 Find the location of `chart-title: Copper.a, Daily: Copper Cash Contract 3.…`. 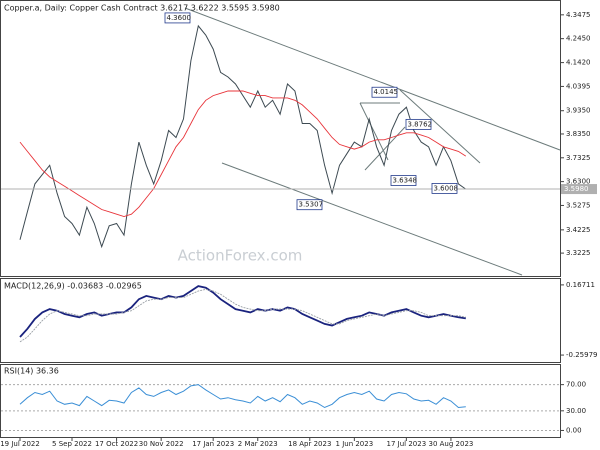

chart-title: Copper.a, Daily: Copper Cash Contract 3.… is located at coordinates (142, 8).